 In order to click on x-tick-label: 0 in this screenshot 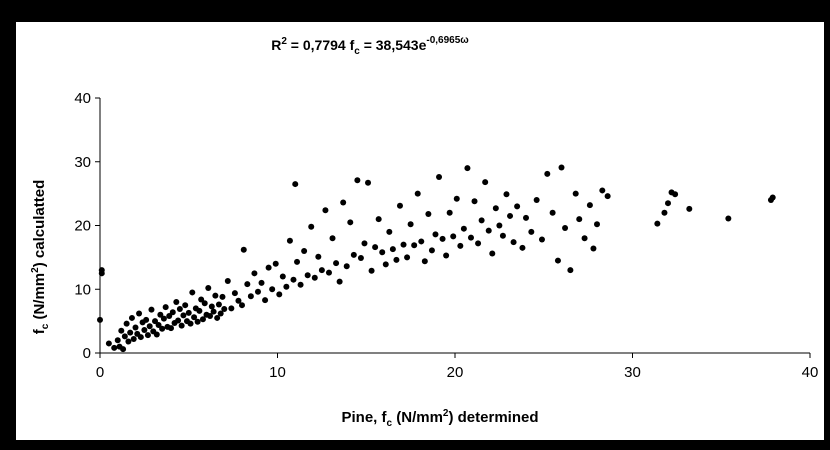, I will do `click(100, 372)`.